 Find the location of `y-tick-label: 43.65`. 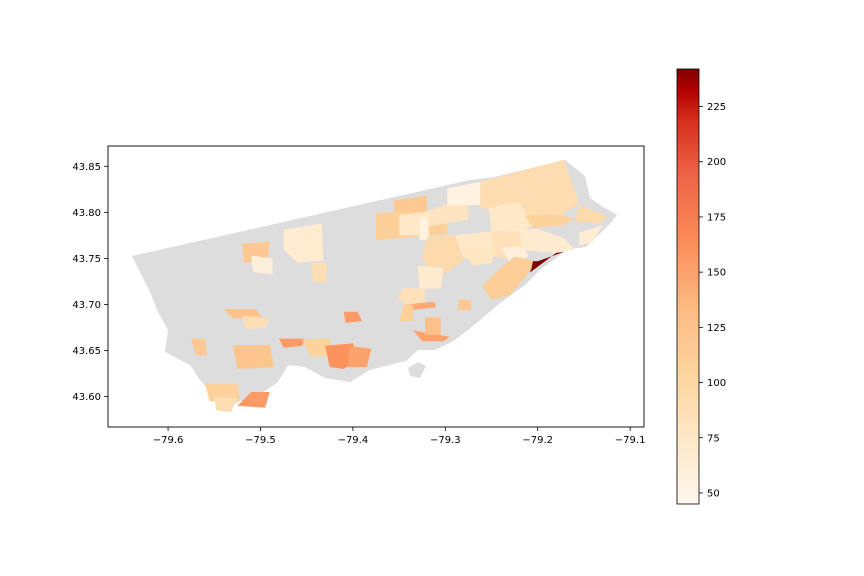

y-tick-label: 43.65 is located at coordinates (86, 351).